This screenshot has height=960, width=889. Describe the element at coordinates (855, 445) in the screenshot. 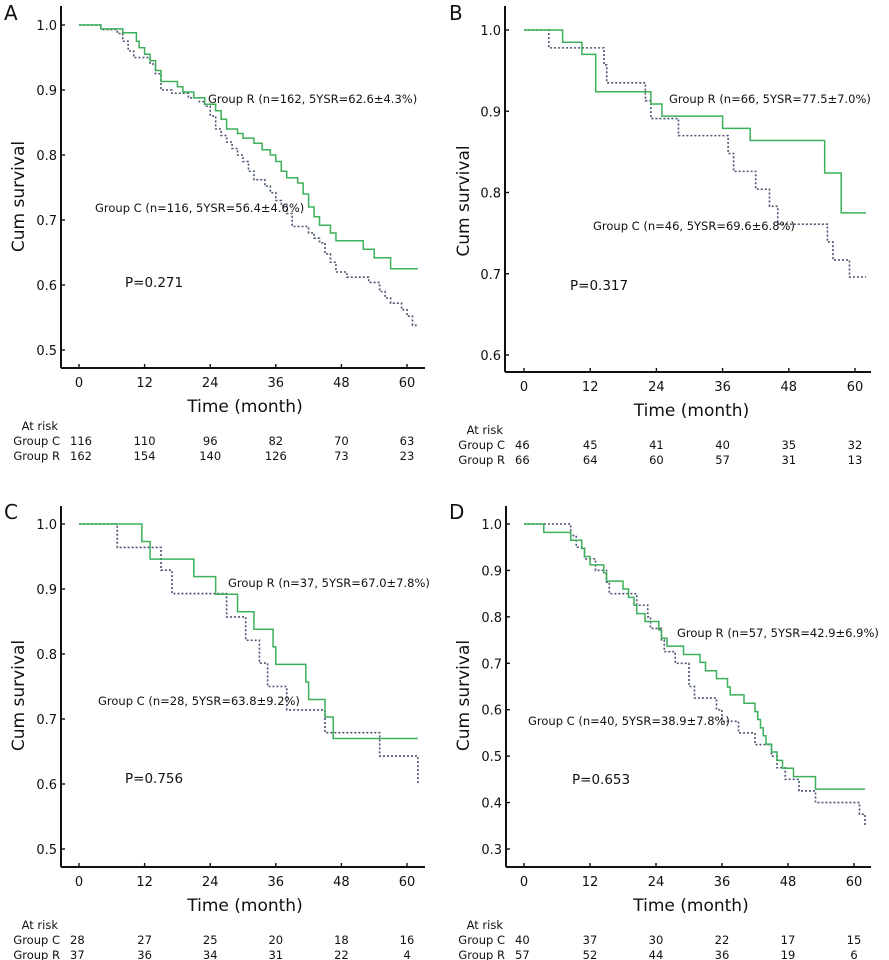

I see `risk-count: 32` at that location.